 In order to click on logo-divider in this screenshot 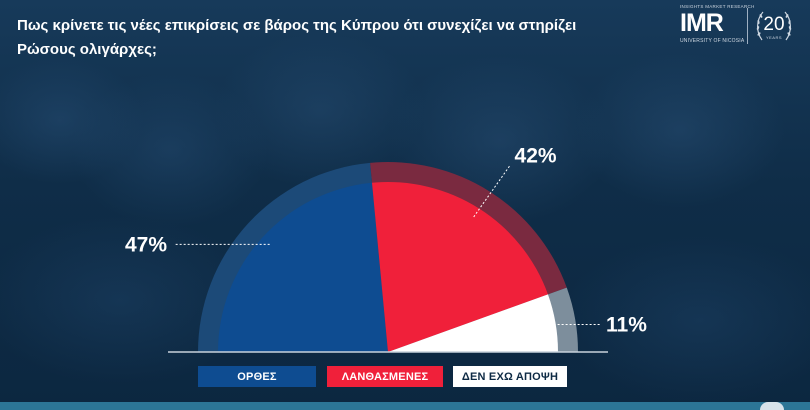, I will do `click(747, 26)`.